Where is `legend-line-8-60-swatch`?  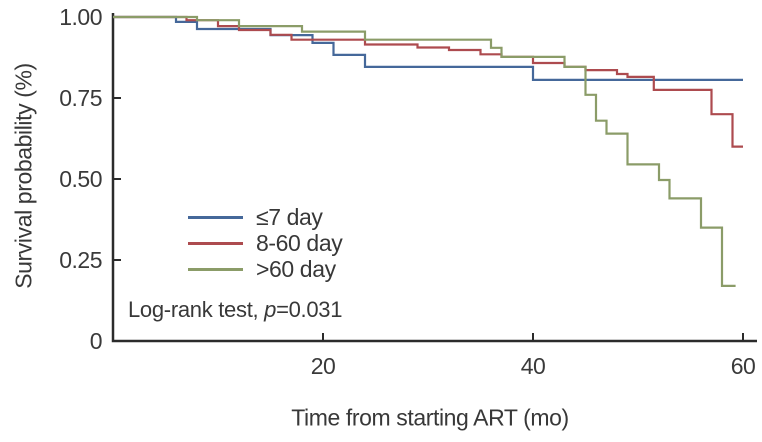 legend-line-8-60-swatch is located at coordinates (215, 243).